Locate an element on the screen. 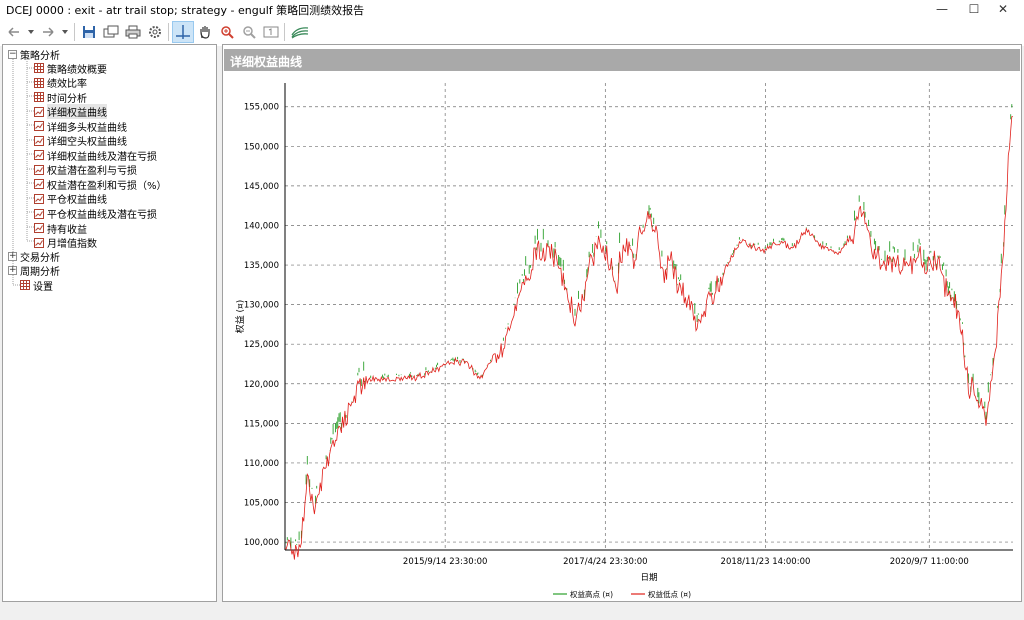 This screenshot has width=1024, height=620. tree-node-label: 详细多头权益曲线 is located at coordinates (87, 128).